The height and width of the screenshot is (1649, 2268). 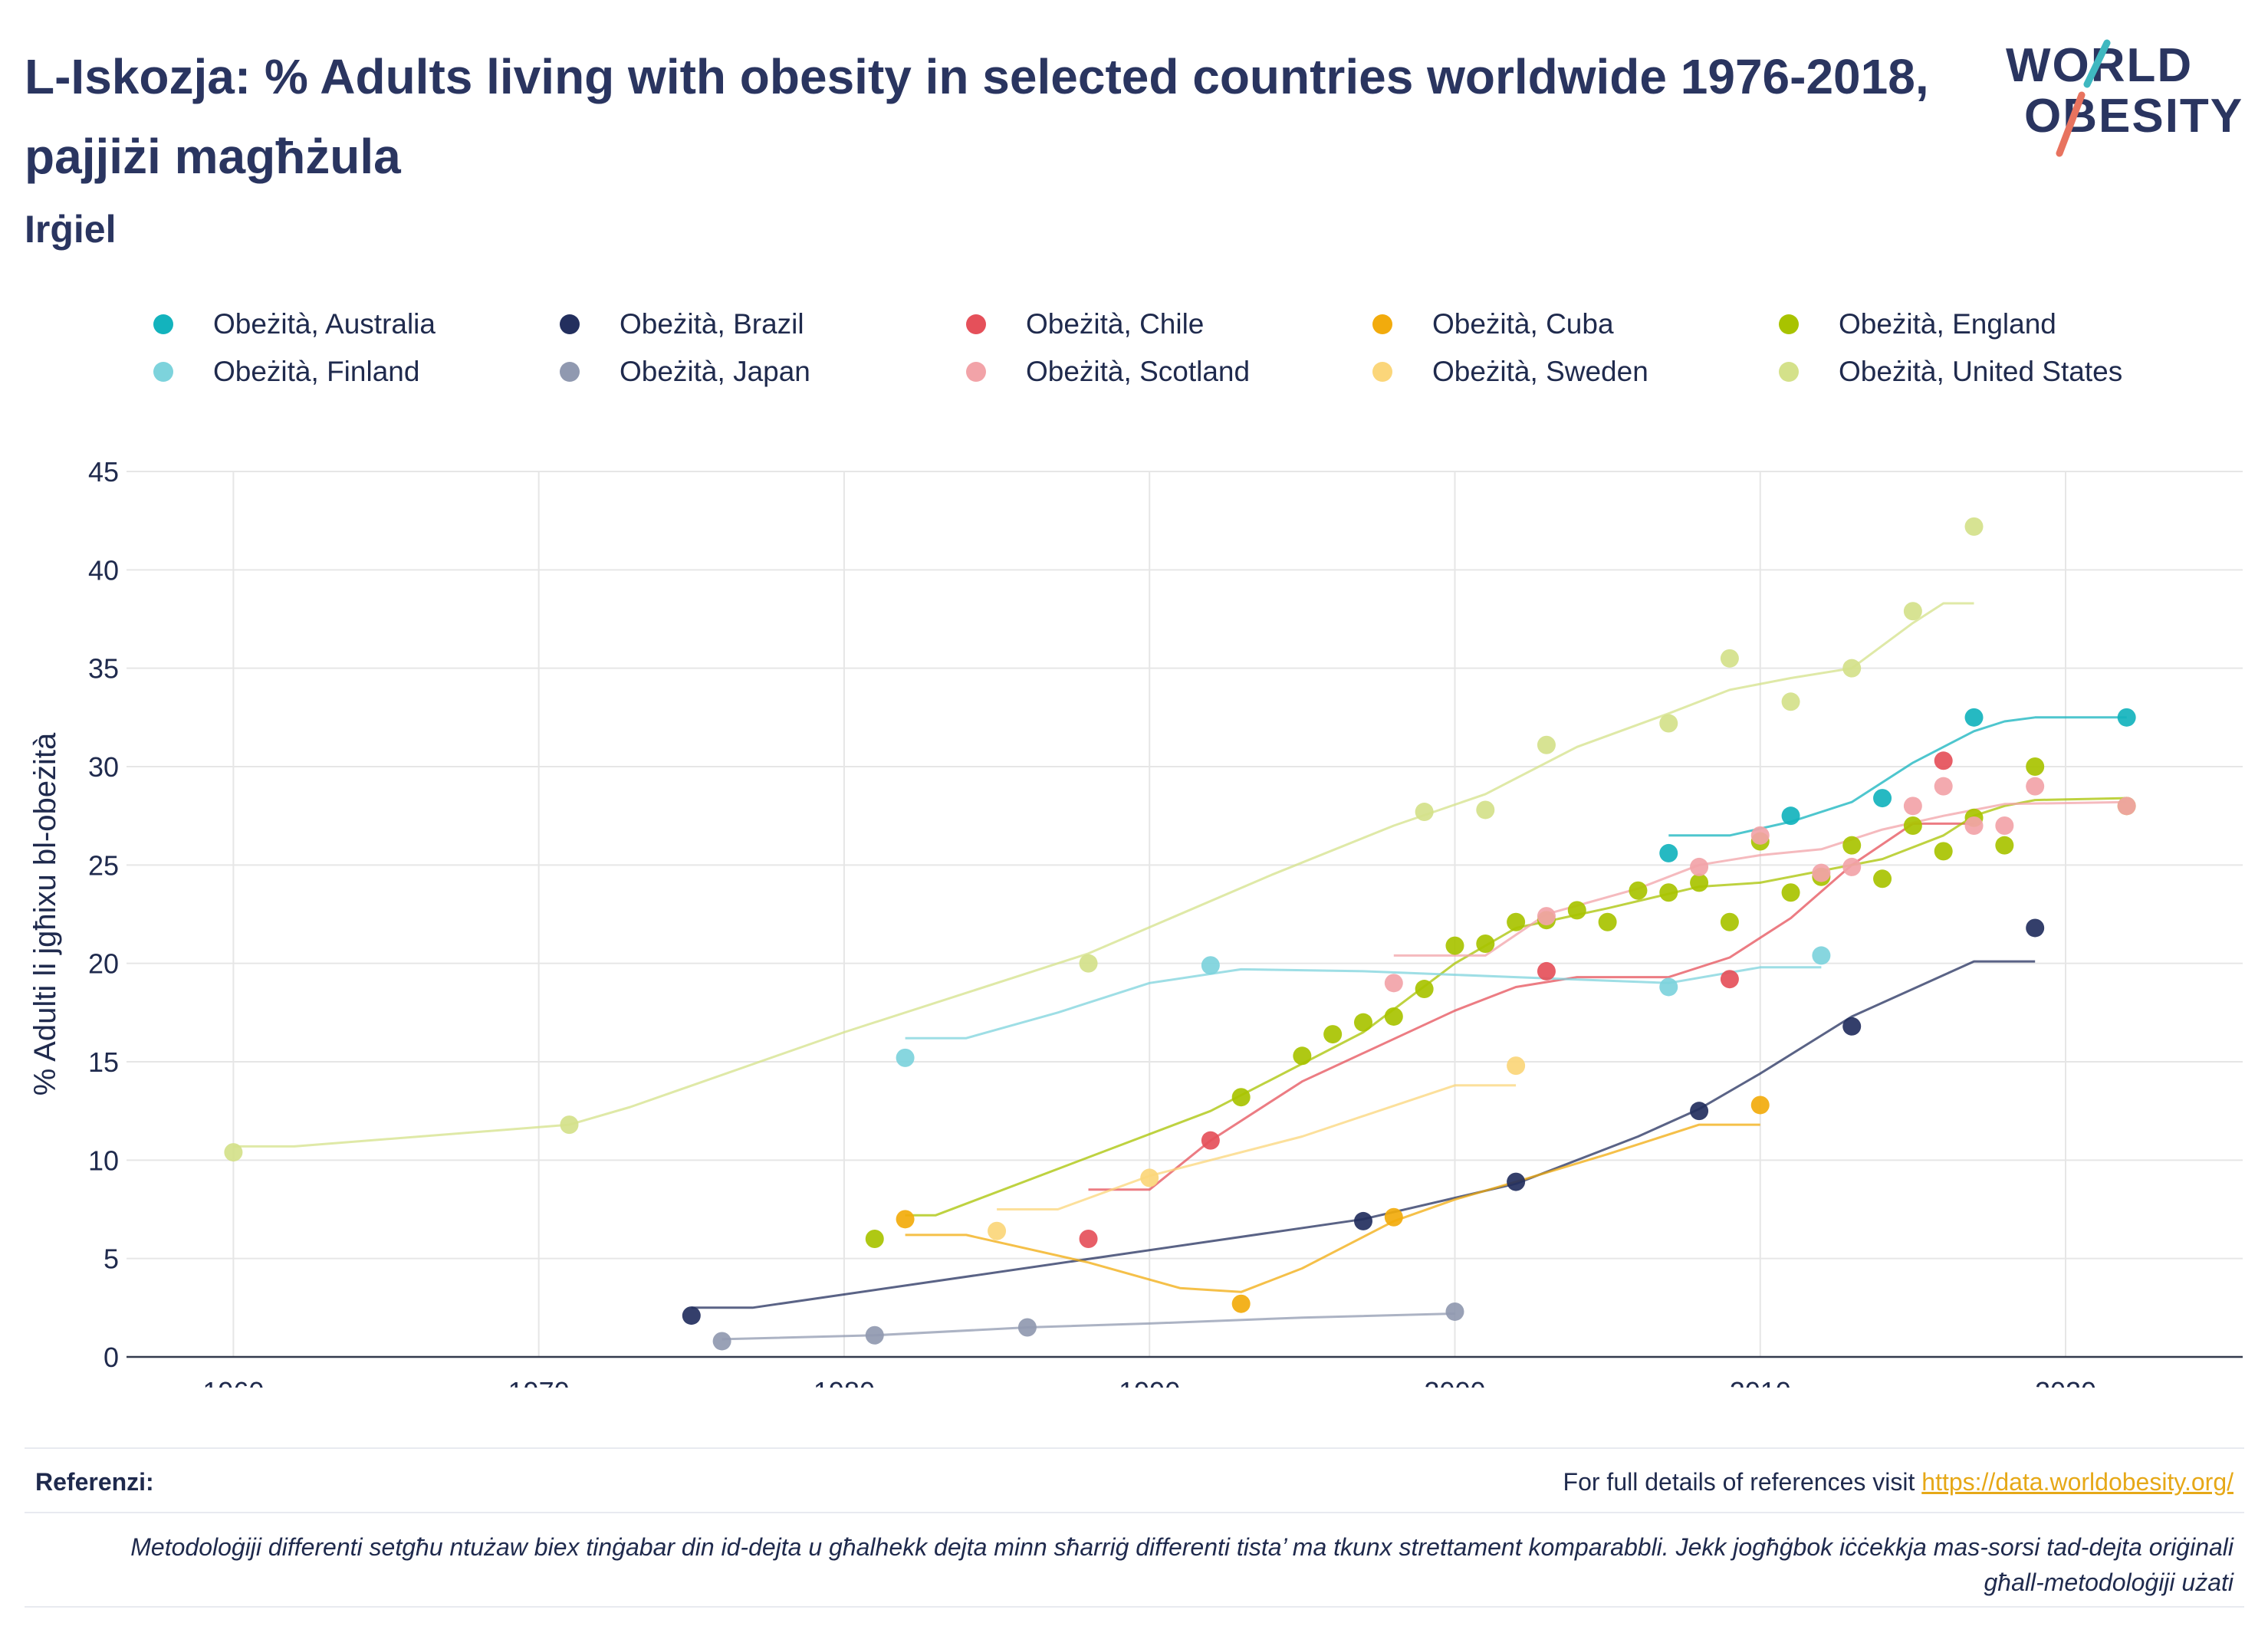 I want to click on legend-item-obezita-japan: Obeżità, Japan, so click(x=685, y=372).